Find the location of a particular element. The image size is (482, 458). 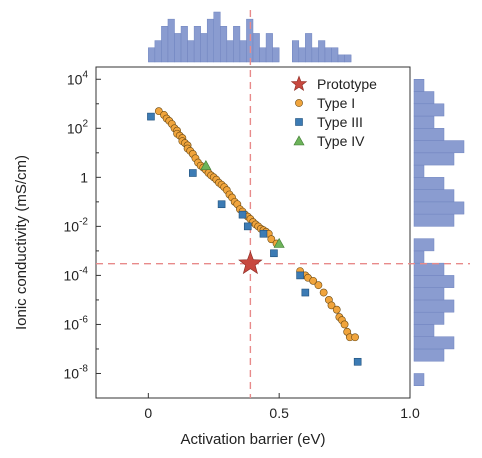

x-axis: 0 0.5 1.0 is located at coordinates (282, 407).